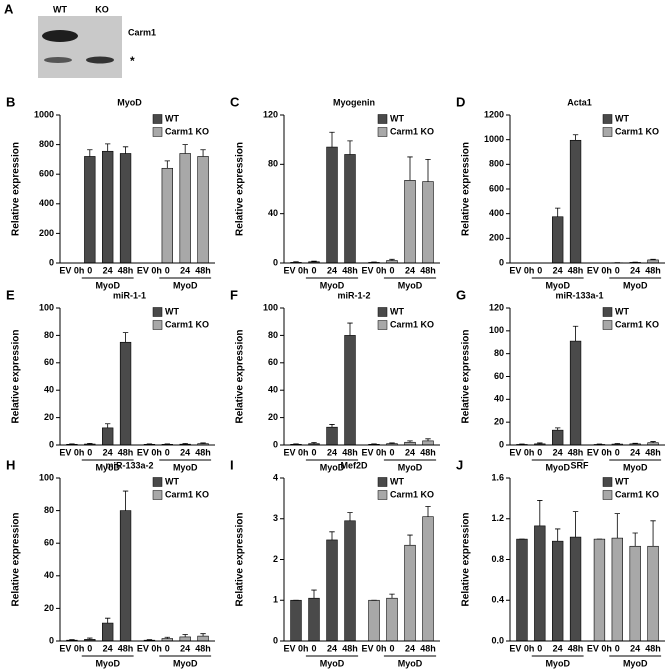 This screenshot has height=671, width=672. I want to click on legend-label: Carm1 KO, so click(412, 131).